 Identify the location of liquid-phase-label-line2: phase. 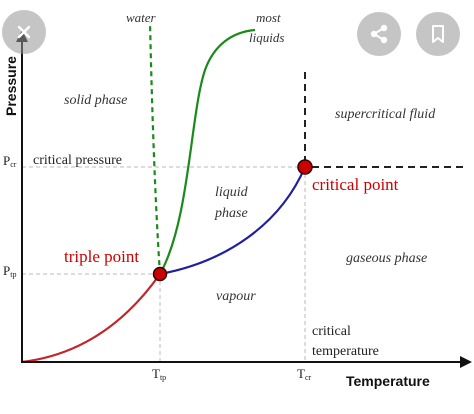
(231, 213).